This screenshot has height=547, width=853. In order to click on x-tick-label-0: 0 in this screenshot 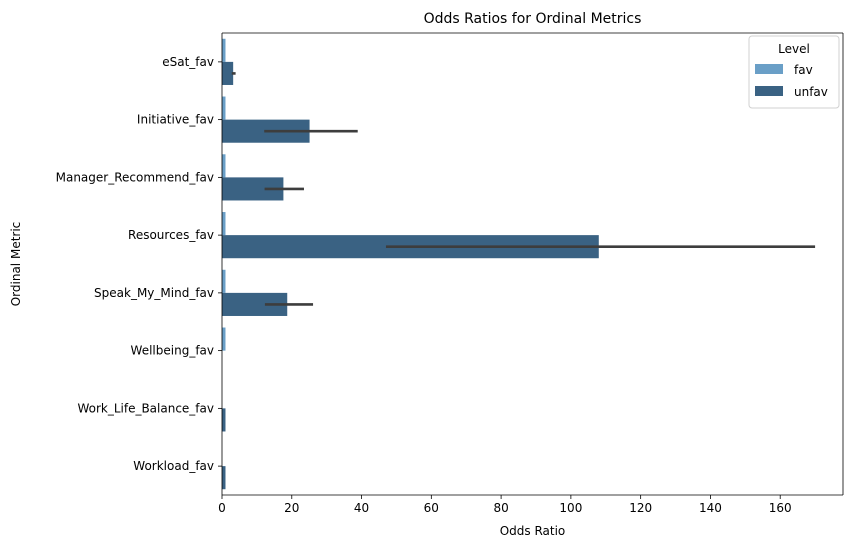, I will do `click(222, 508)`.